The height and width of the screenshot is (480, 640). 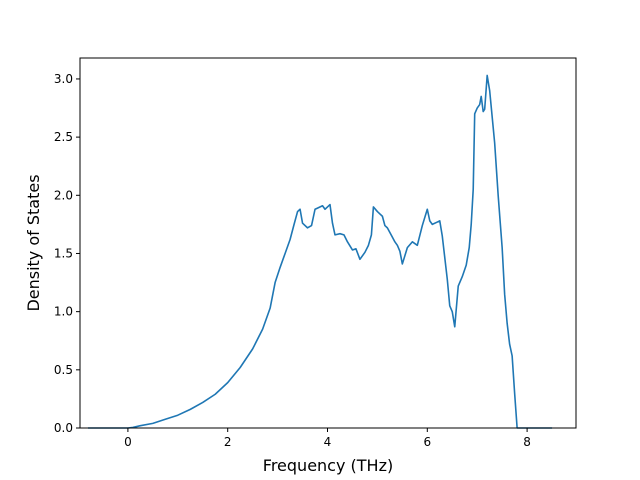 I want to click on y-tick-label: 3.0, so click(x=63, y=79).